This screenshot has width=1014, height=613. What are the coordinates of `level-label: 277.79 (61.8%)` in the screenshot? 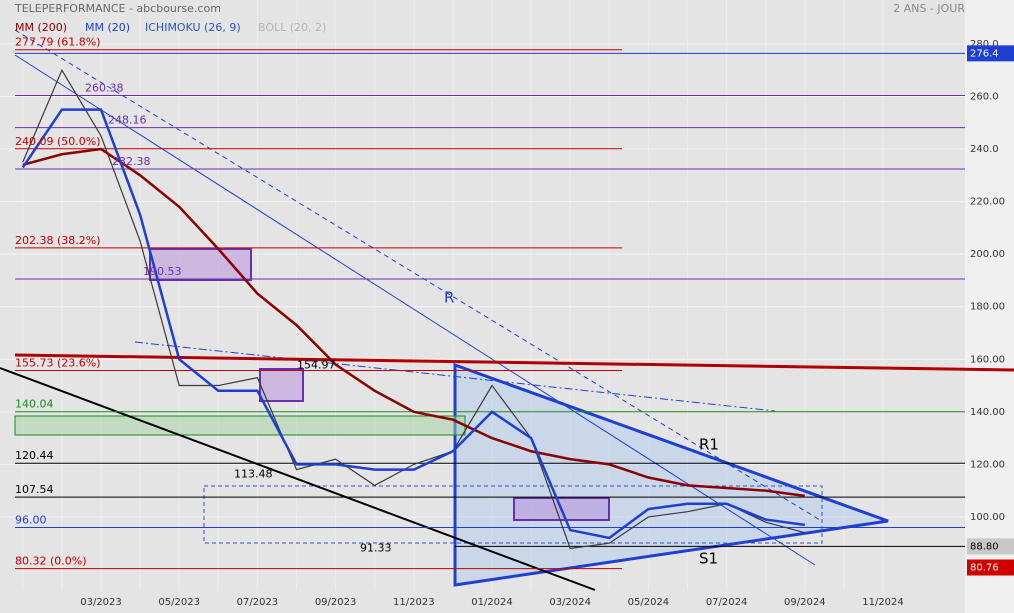 It's located at (58, 42).